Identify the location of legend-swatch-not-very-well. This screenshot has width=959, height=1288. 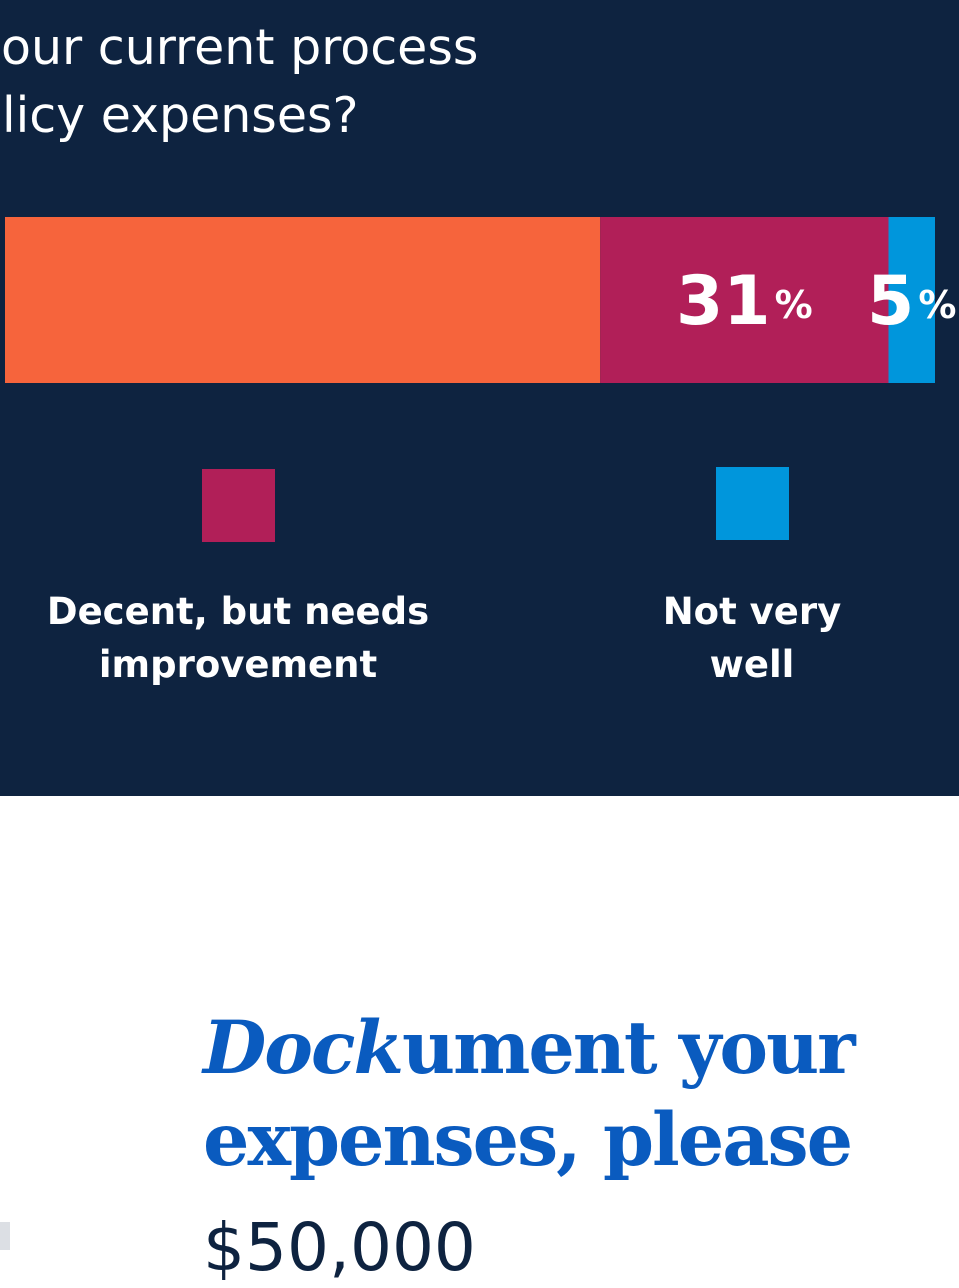
(752, 503).